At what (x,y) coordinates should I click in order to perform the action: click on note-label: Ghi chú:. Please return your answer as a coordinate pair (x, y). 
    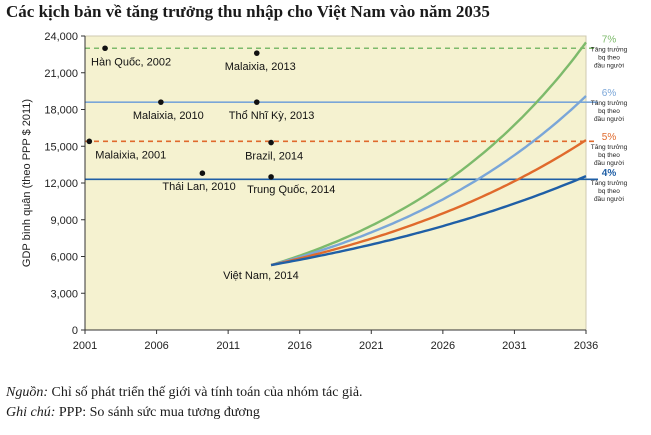
    Looking at the image, I should click on (31, 412).